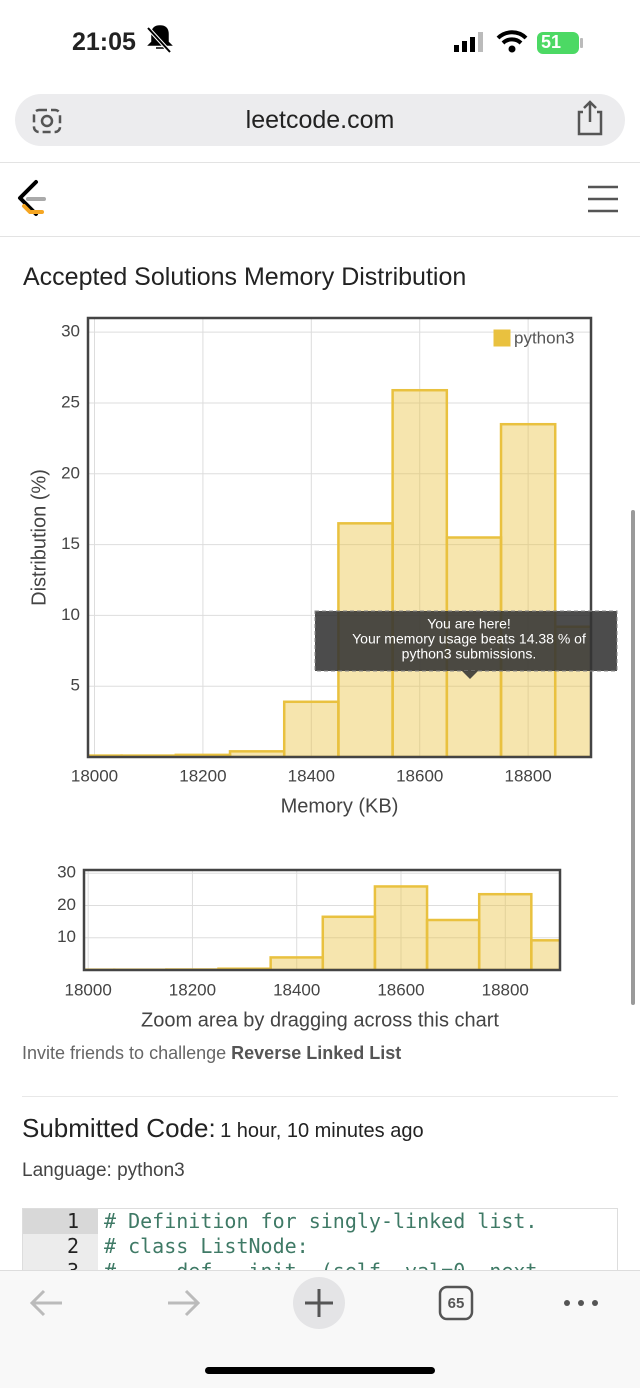  Describe the element at coordinates (469, 639) in the screenshot. I see `tooltip-text: Your memory usage beats 14.38 % of` at that location.